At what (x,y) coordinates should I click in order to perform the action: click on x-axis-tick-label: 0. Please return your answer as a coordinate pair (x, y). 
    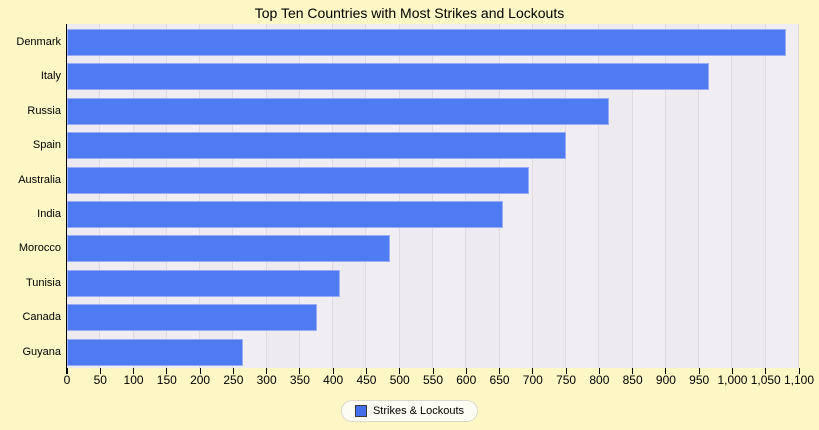
    Looking at the image, I should click on (67, 380).